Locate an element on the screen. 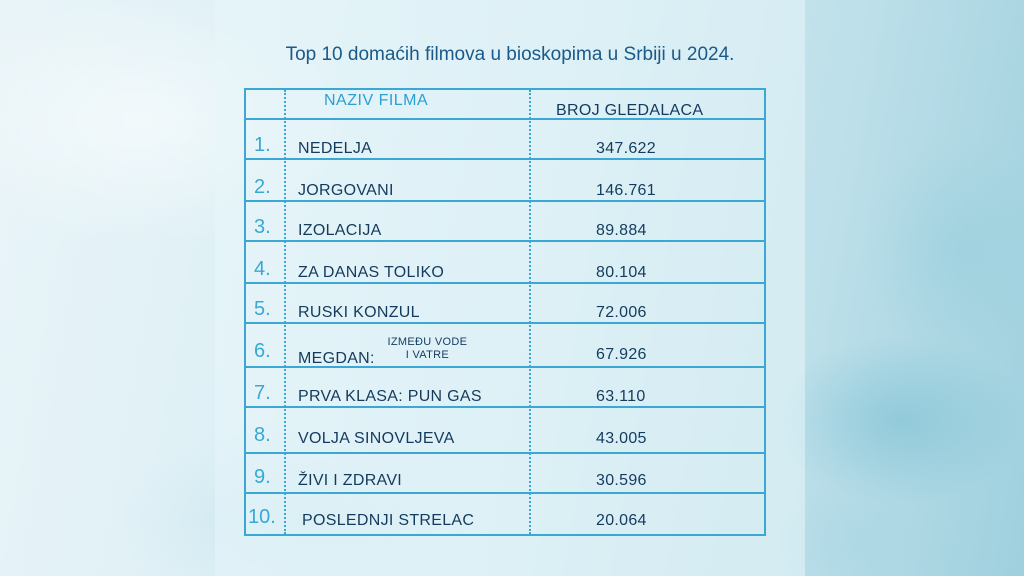  table-row: 2. JORGOVANI 146.761 is located at coordinates (506, 190).